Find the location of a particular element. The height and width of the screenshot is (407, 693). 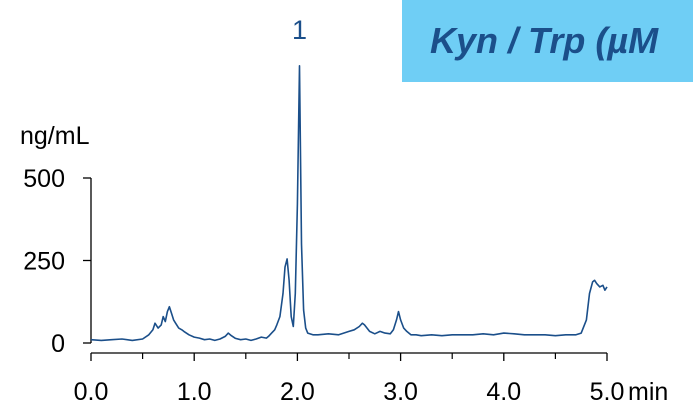

x-tick-label: 3.0 is located at coordinates (400, 392).